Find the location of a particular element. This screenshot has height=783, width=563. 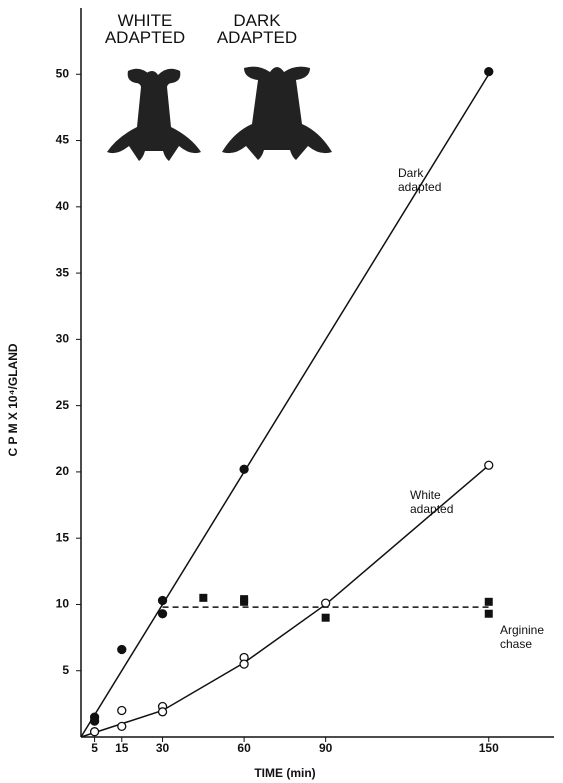

y-tick-label: 20 is located at coordinates (63, 471).